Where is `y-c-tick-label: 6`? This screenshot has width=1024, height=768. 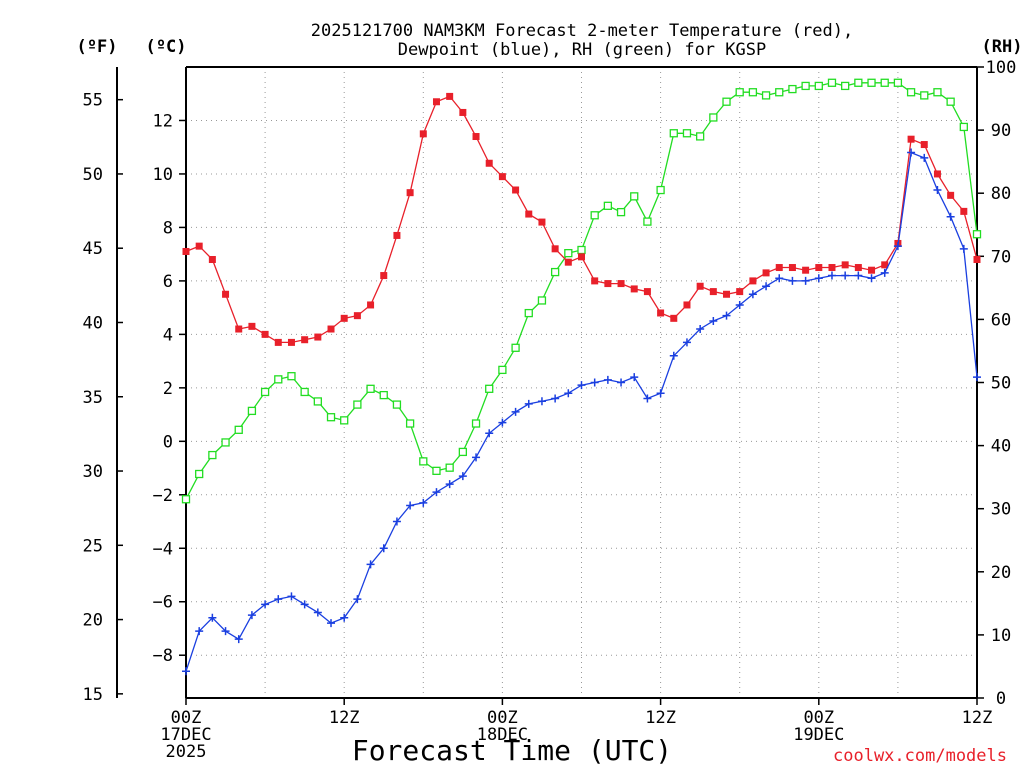 y-c-tick-label: 6 is located at coordinates (168, 282).